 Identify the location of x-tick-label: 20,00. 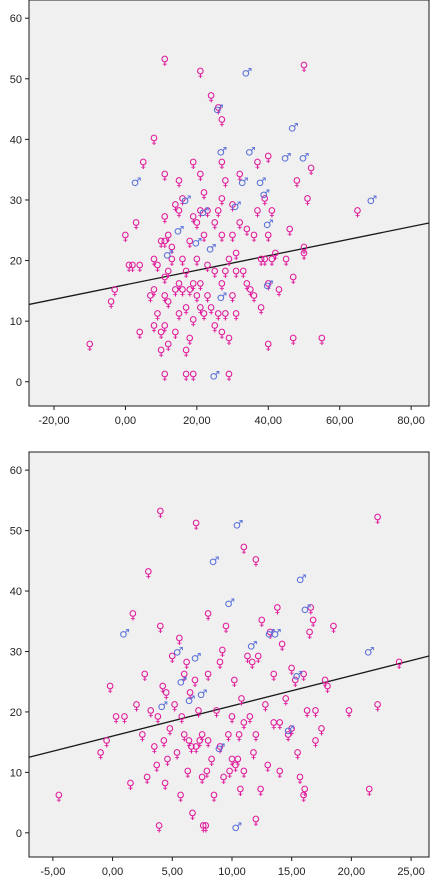
(197, 421).